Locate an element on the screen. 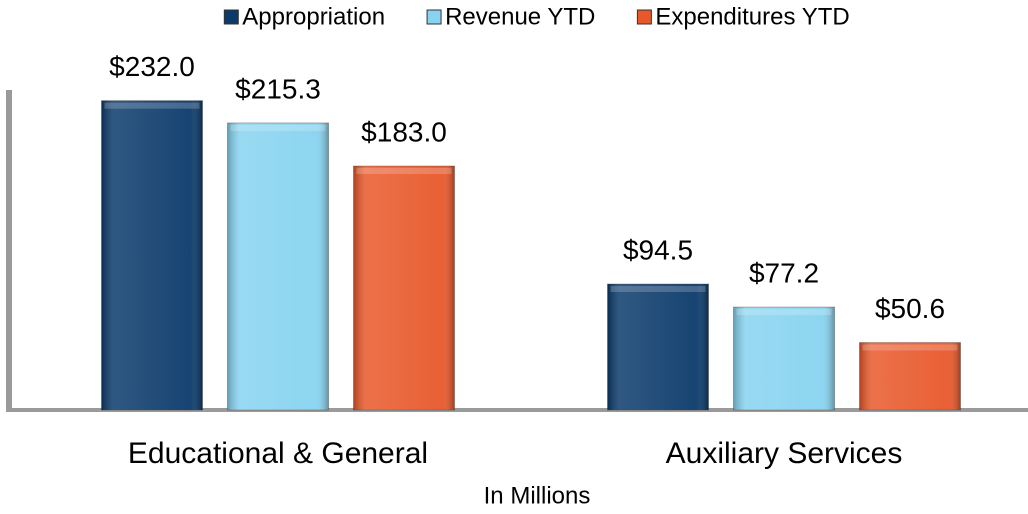 This screenshot has width=1028, height=514. legend-label: Appropriation is located at coordinates (313, 16).